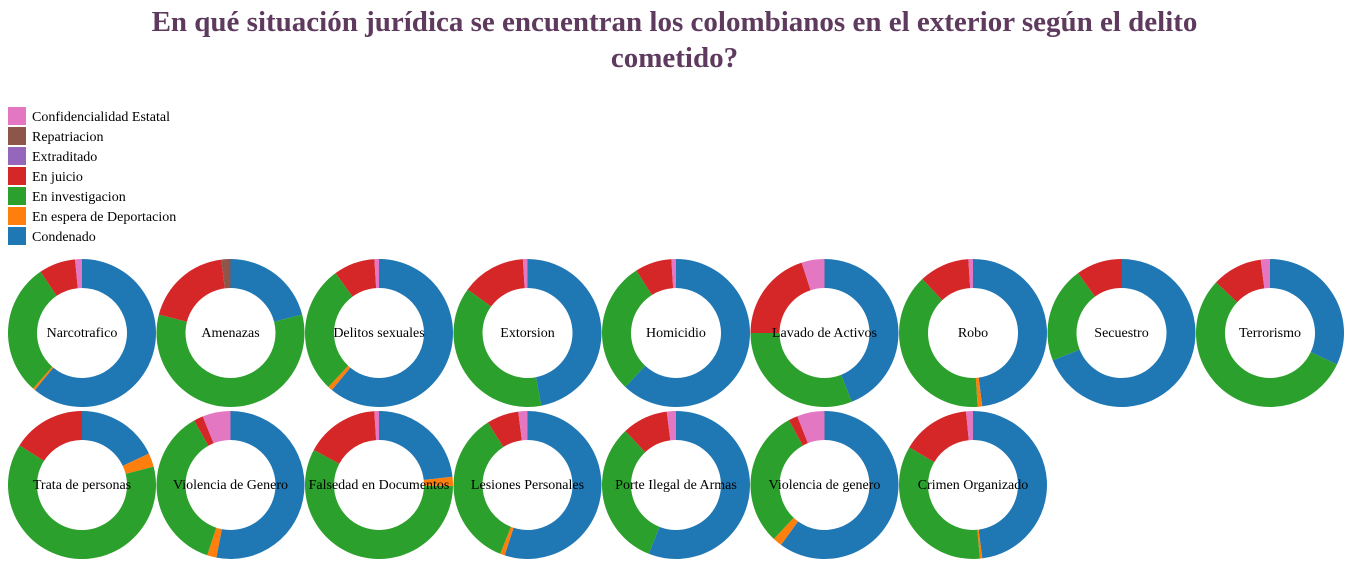 The image size is (1349, 561). I want to click on slice-amenazas-en-juicio, so click(191, 290).